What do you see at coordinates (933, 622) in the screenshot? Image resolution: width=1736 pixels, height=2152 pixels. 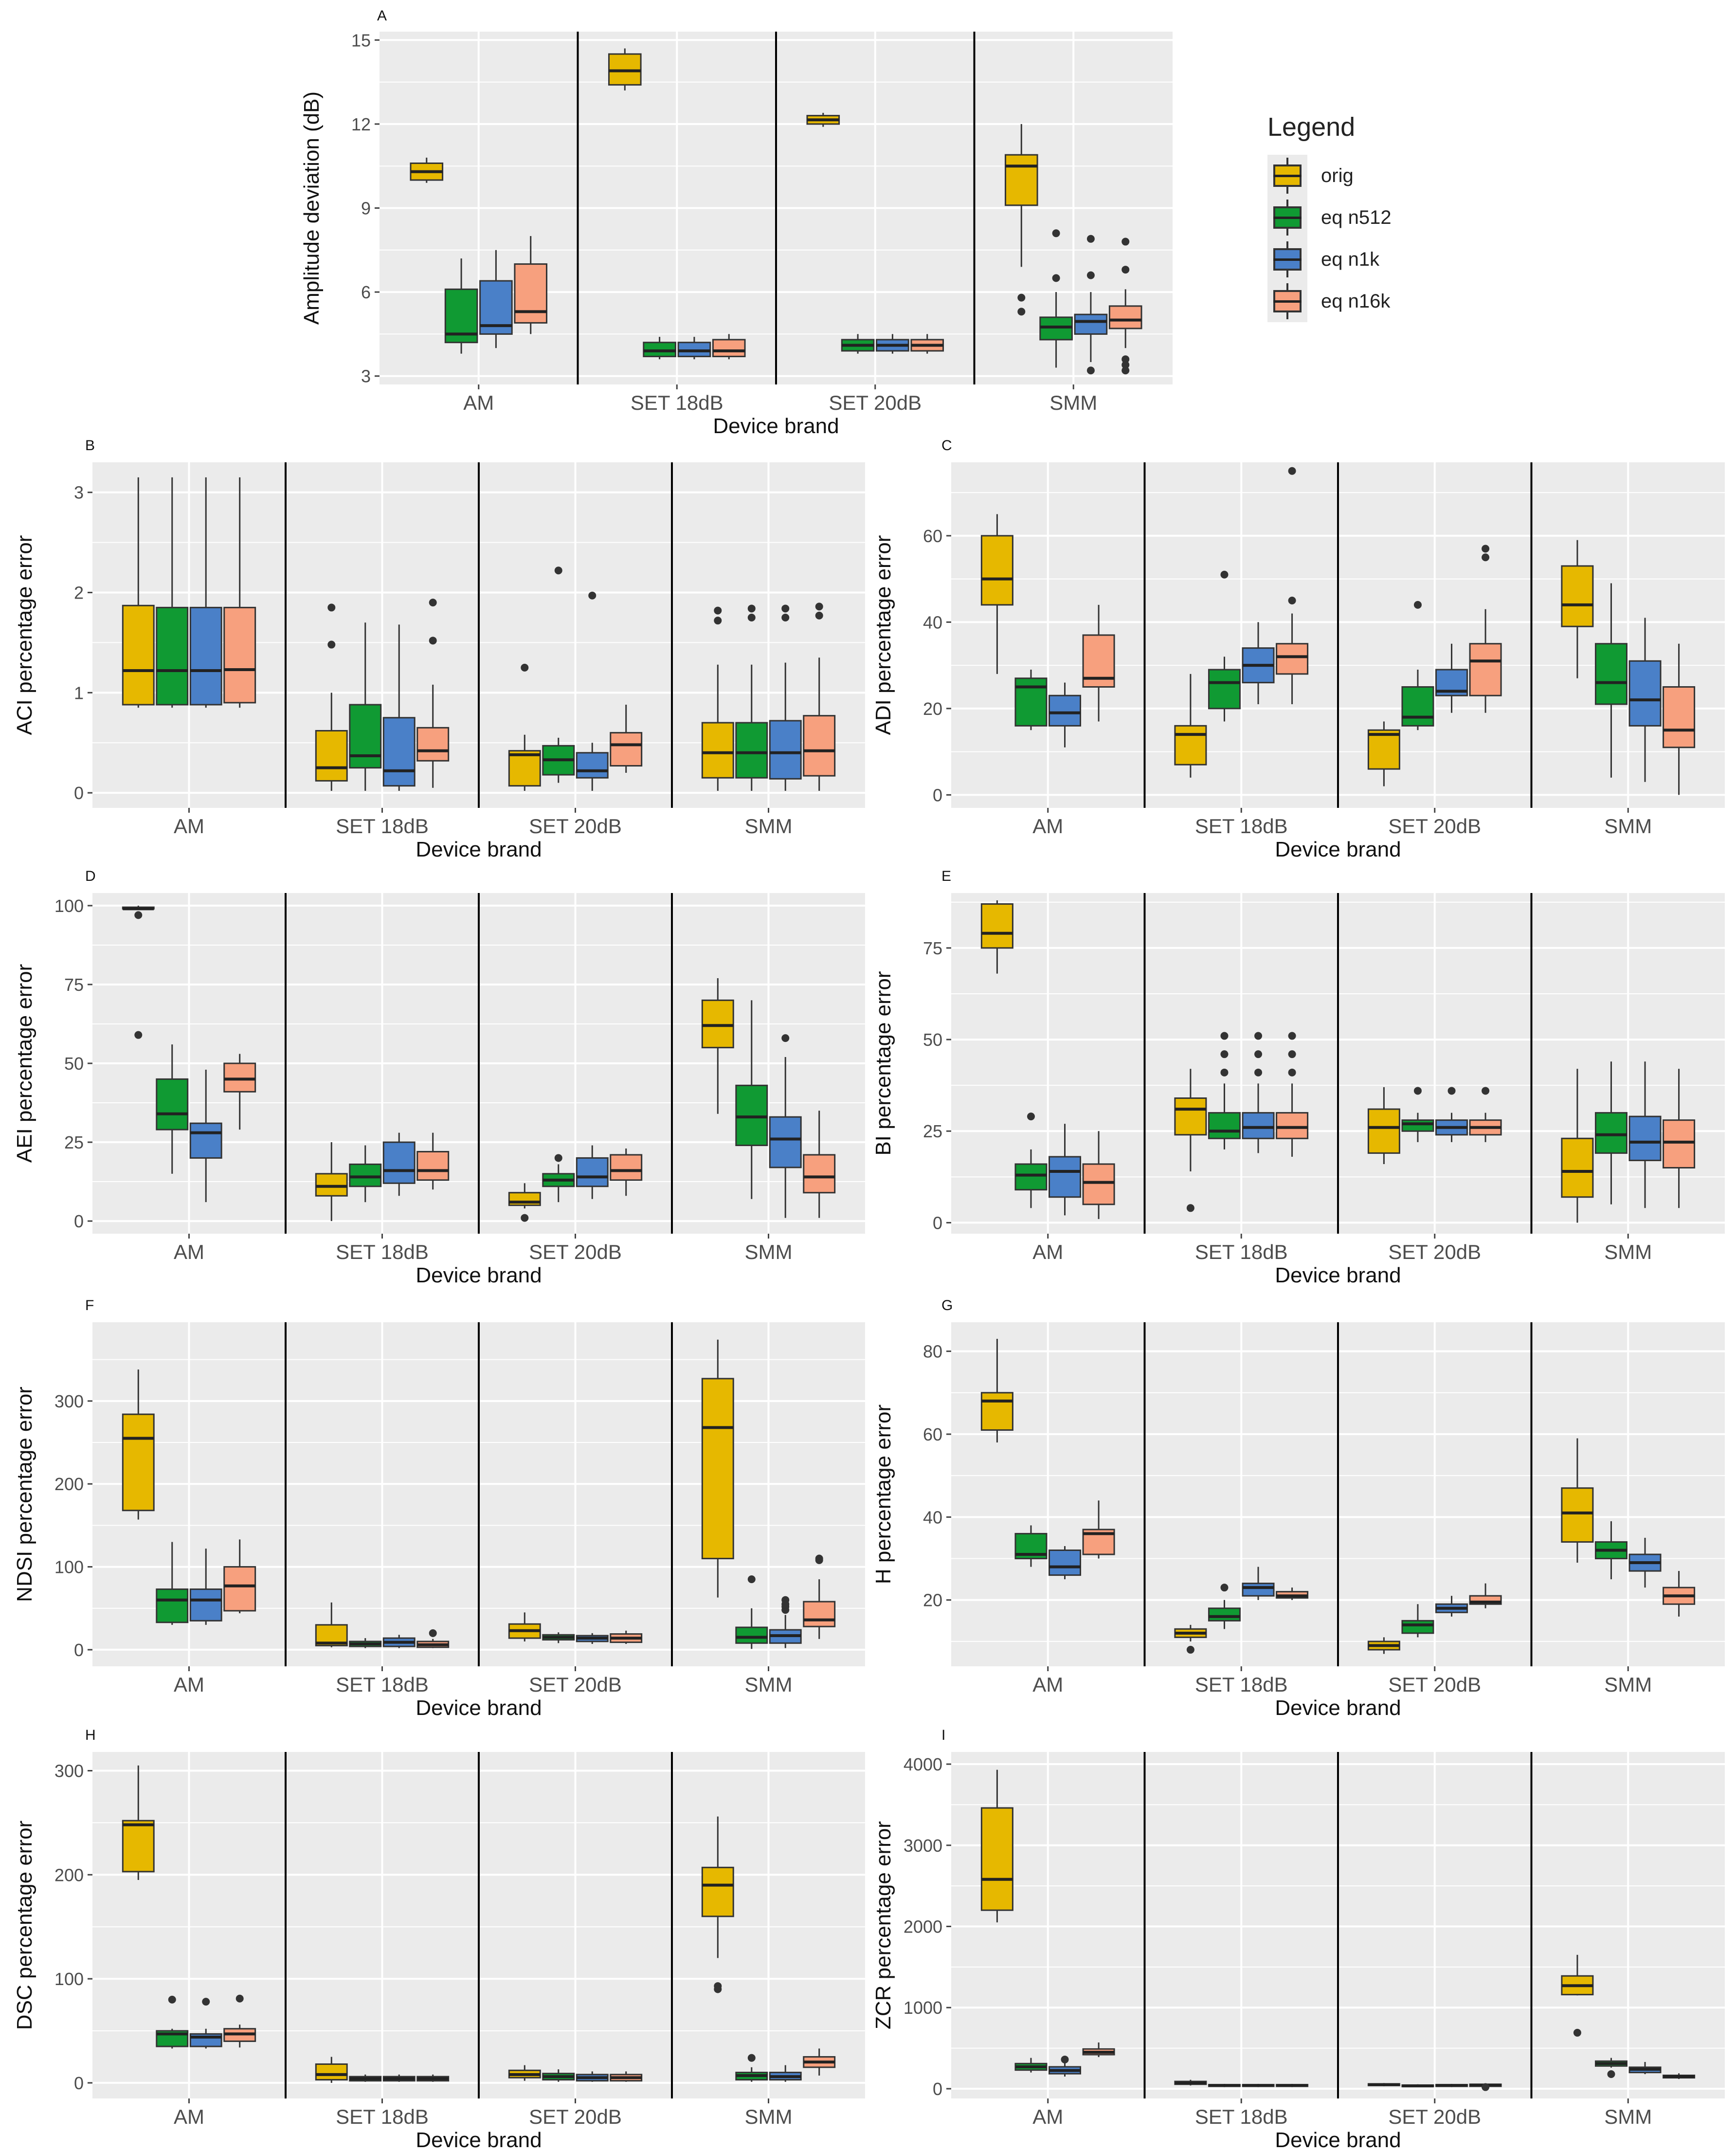 I see `y-tick-label: 40` at bounding box center [933, 622].